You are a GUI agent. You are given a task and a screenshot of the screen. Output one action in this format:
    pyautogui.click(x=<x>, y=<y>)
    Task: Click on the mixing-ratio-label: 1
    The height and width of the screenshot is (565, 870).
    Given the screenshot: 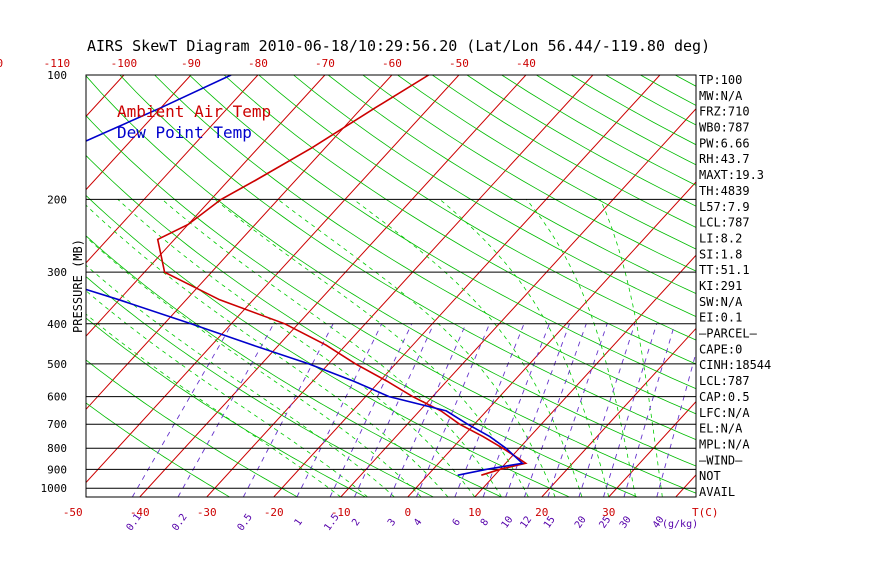 What is the action you would take?
    pyautogui.click(x=299, y=522)
    